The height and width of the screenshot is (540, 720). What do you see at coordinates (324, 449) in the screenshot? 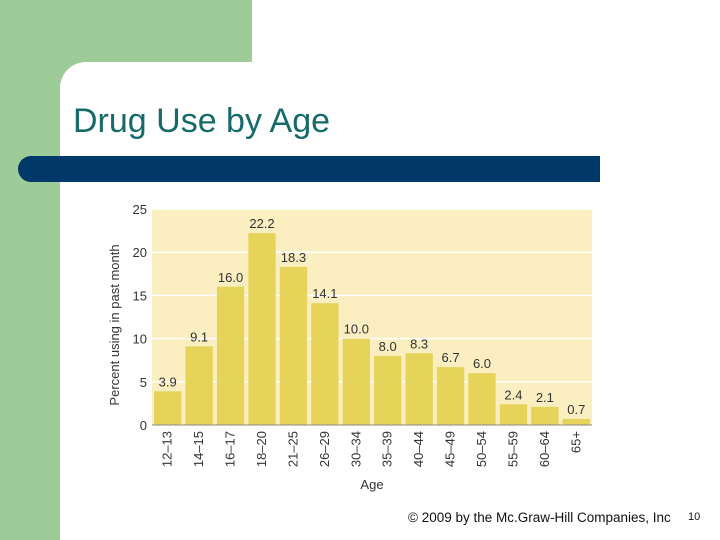
I see `x-tick-label: 26–29` at bounding box center [324, 449].